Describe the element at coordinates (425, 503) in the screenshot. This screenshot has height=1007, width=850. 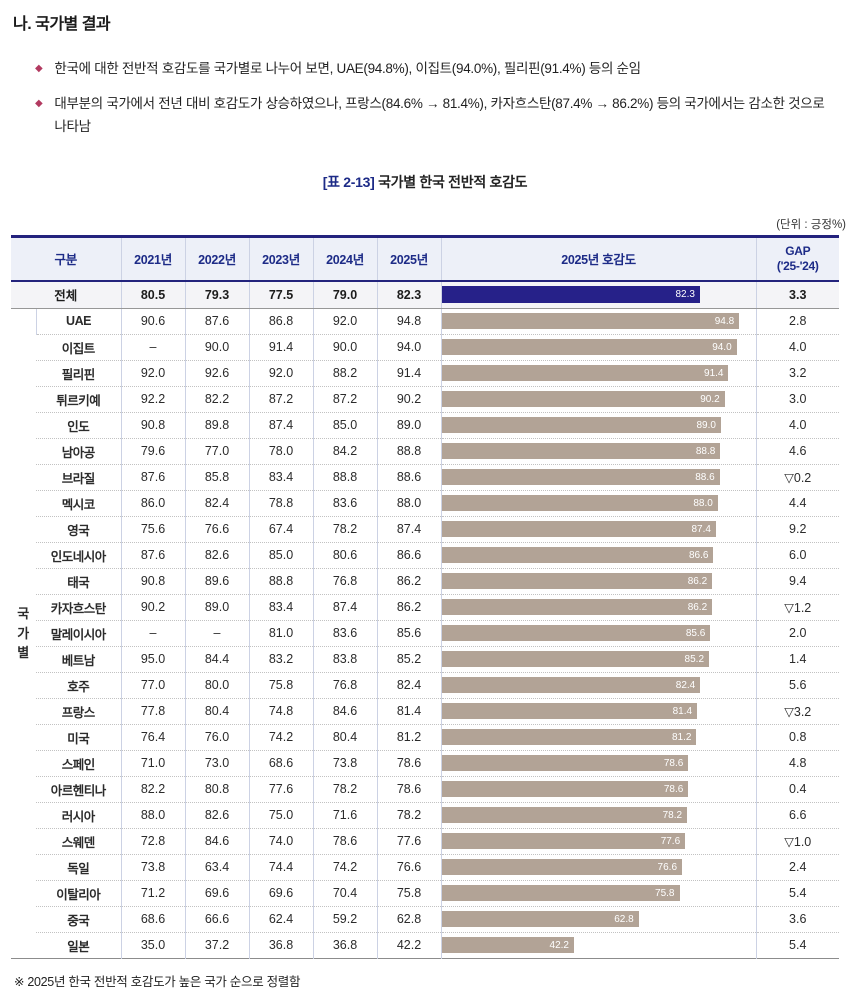
I see `country-row: 멕시코 86.0 82.4 78.8 83.6 88.0 88.0 4.4` at that location.